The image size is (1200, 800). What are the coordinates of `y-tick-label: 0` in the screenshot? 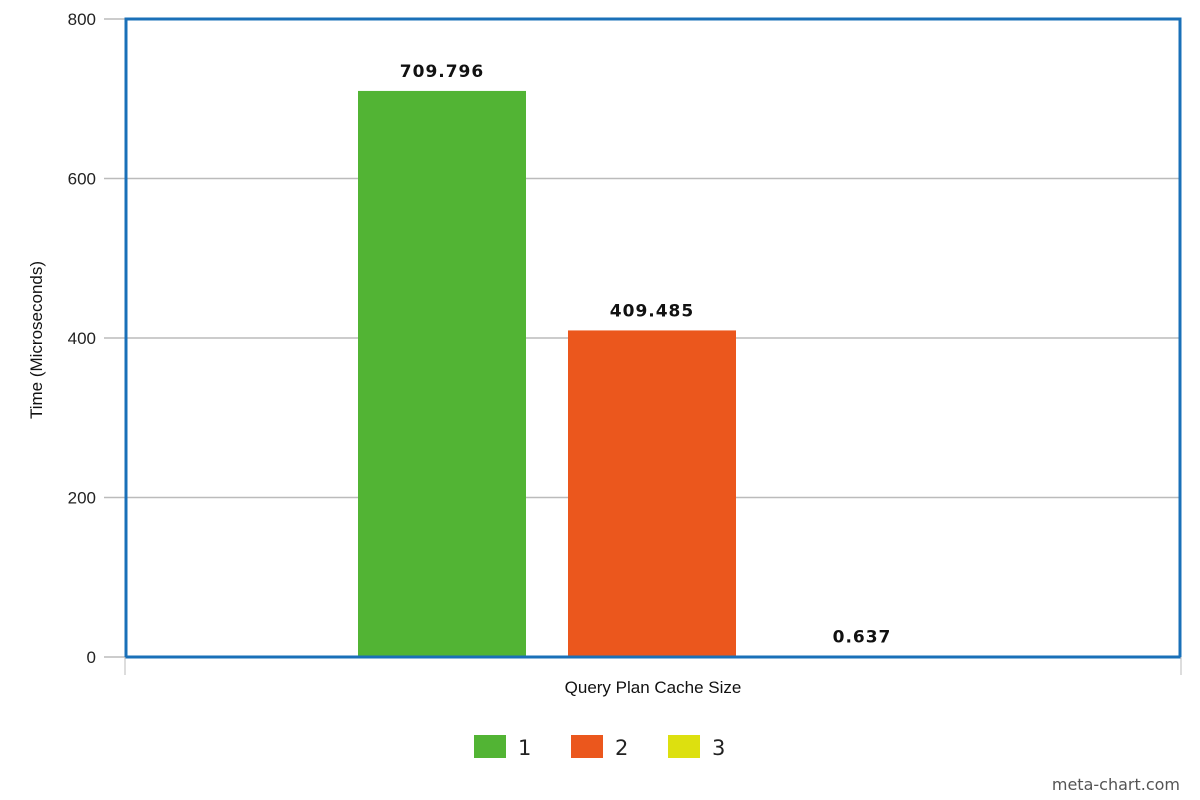 It's located at (91, 657).